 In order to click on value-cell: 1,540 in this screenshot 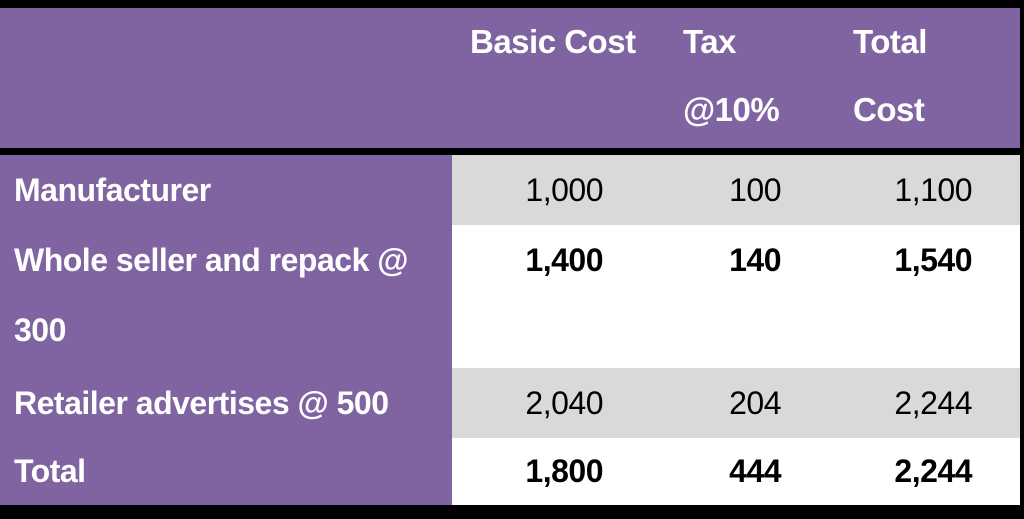, I will do `click(933, 260)`.